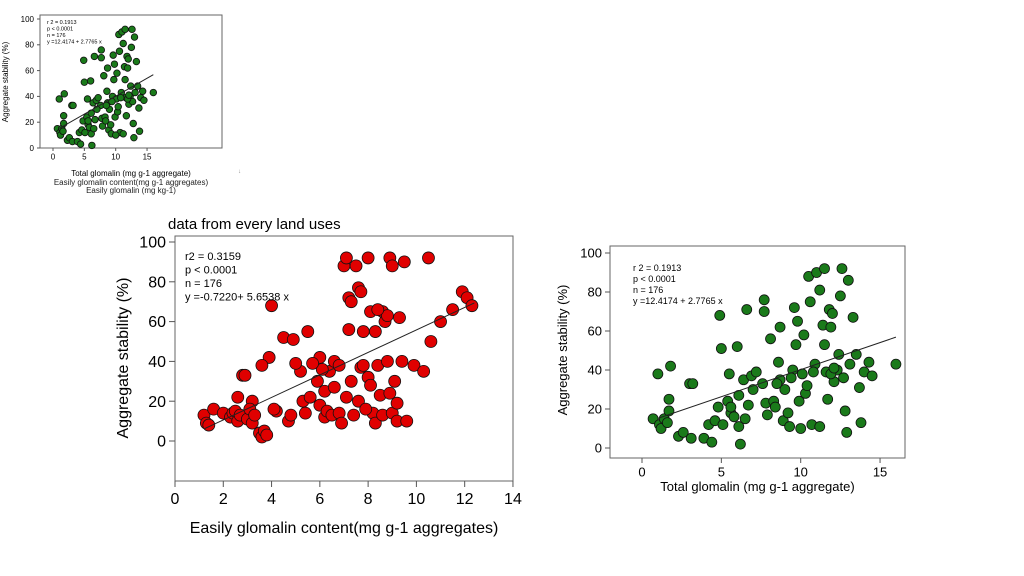 The image size is (1024, 576). I want to click on stats-annotation: y =12.4174 + 2.7765 x, so click(678, 301).